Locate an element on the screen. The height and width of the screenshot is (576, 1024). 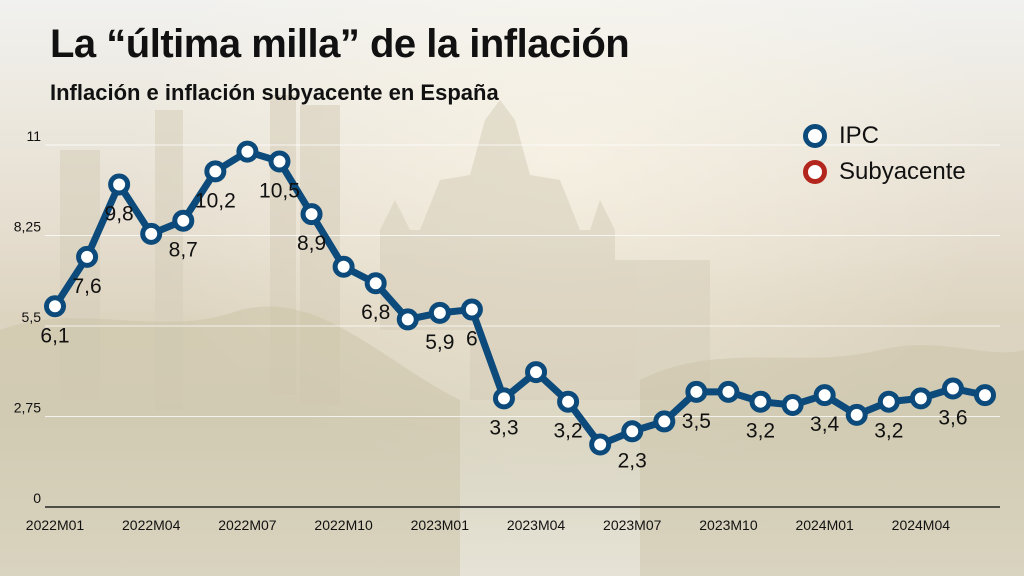
y-tick-label: 8,25 is located at coordinates (27, 227).